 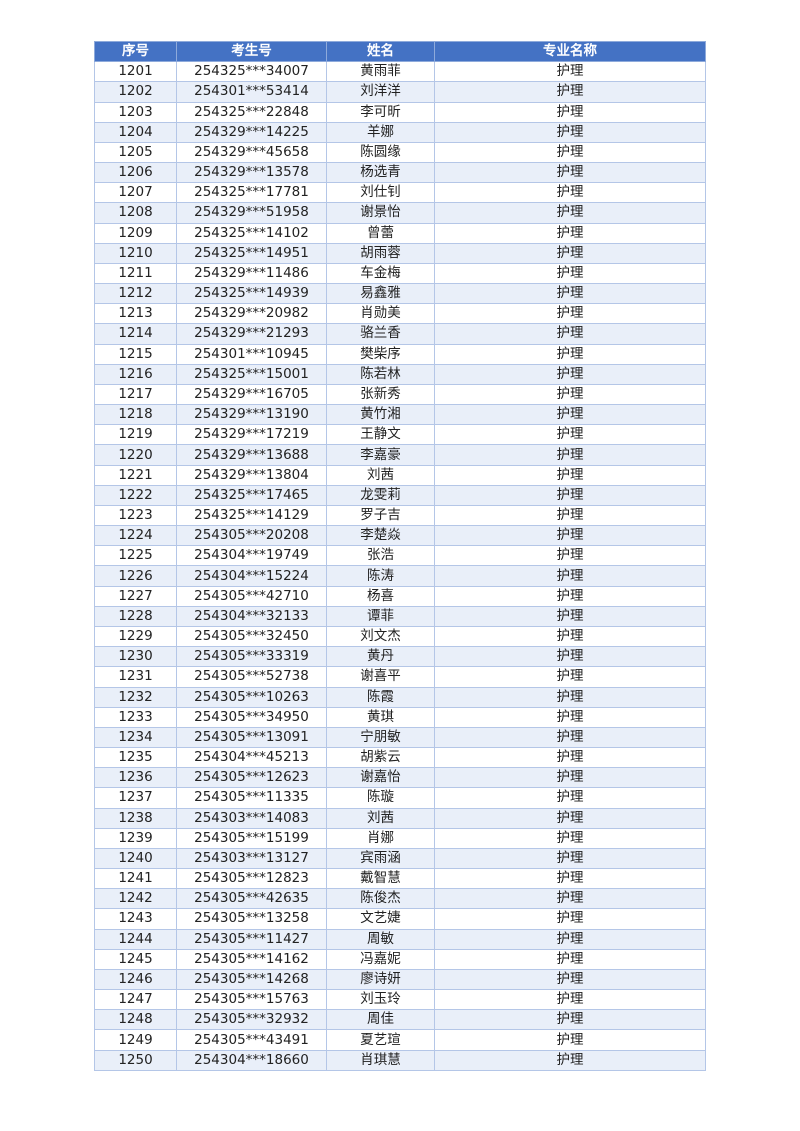 I want to click on cell-exam-id: 254305***42710, so click(x=251, y=596).